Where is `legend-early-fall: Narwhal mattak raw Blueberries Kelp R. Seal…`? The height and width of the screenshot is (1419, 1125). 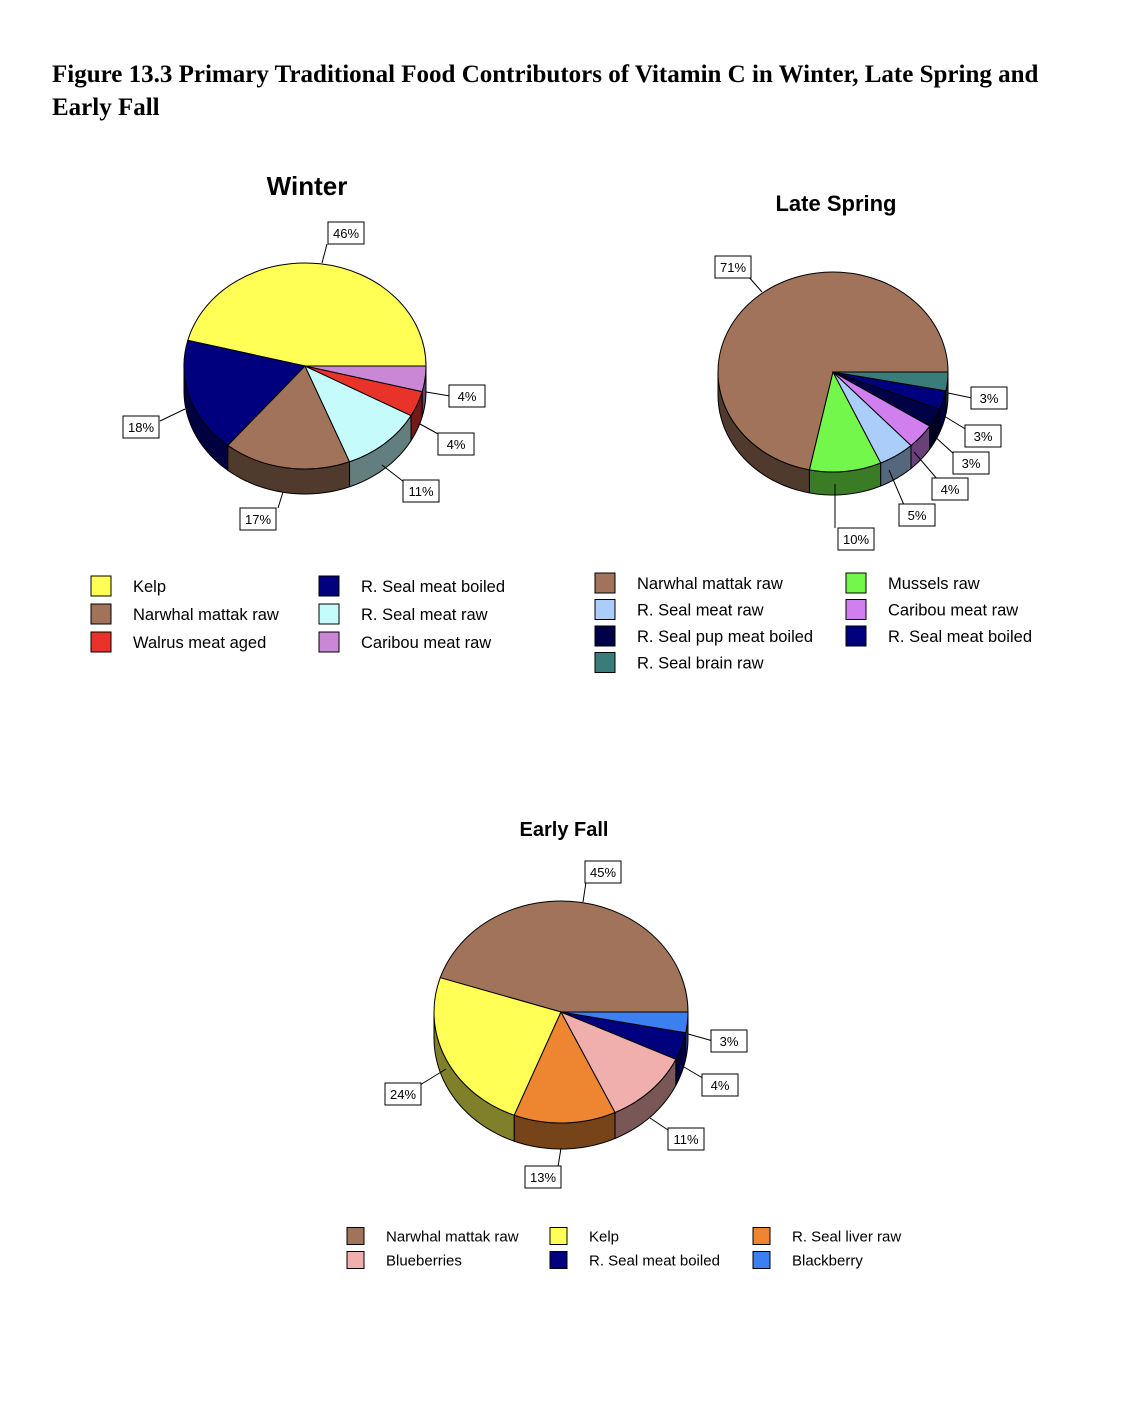 legend-early-fall: Narwhal mattak raw Blueberries Kelp R. Seal… is located at coordinates (623, 1248).